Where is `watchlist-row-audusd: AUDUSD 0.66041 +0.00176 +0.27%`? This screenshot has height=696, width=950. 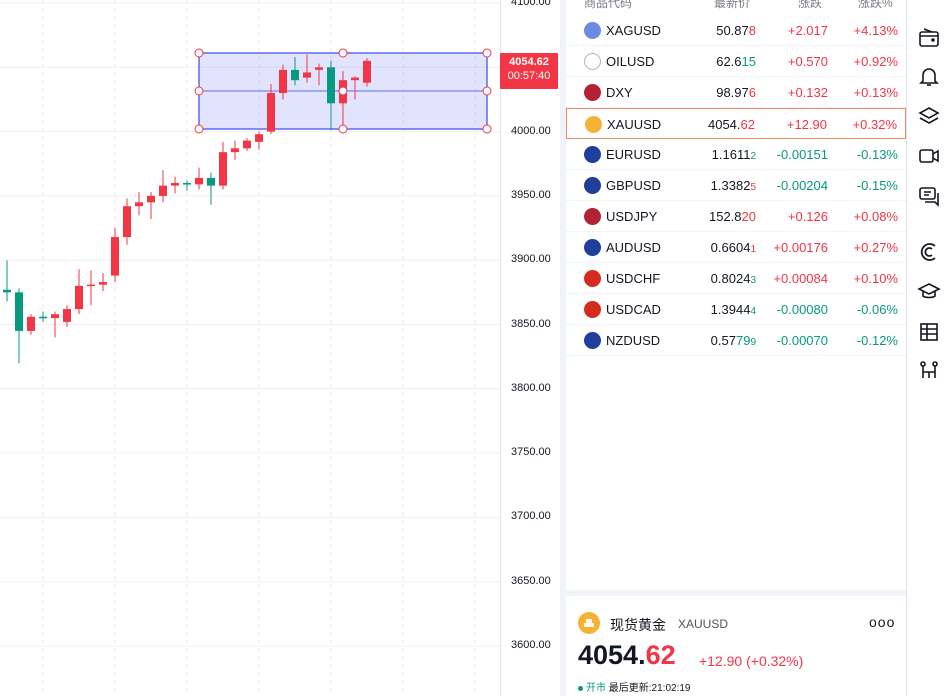
watchlist-row-audusd: AUDUSD 0.66041 +0.00176 +0.27% is located at coordinates (736, 247).